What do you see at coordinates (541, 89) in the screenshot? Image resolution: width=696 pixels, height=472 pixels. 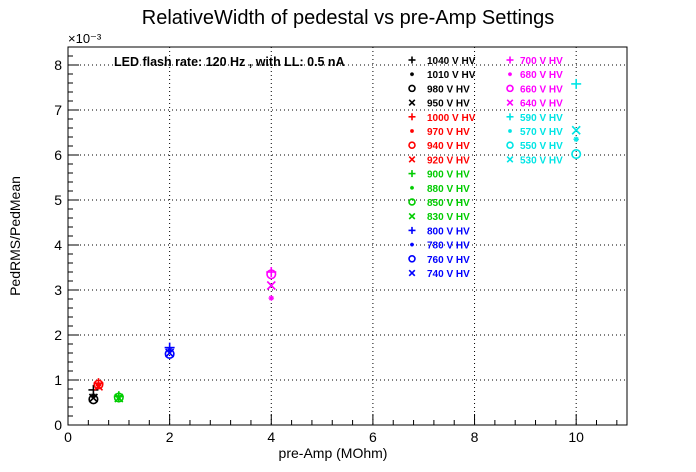 I see `legend-entry-label: 660 V HV` at bounding box center [541, 89].